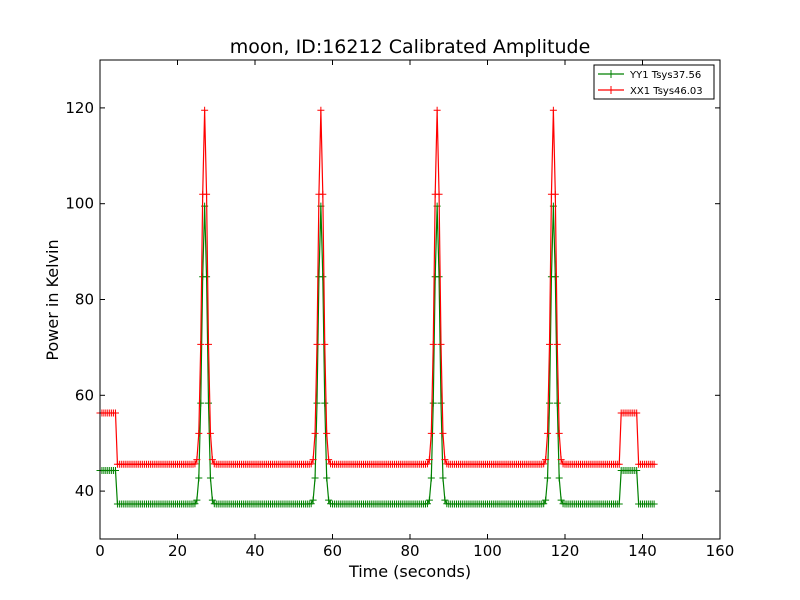 The image size is (800, 600). What do you see at coordinates (84, 300) in the screenshot?
I see `y-tick-label: 80` at bounding box center [84, 300].